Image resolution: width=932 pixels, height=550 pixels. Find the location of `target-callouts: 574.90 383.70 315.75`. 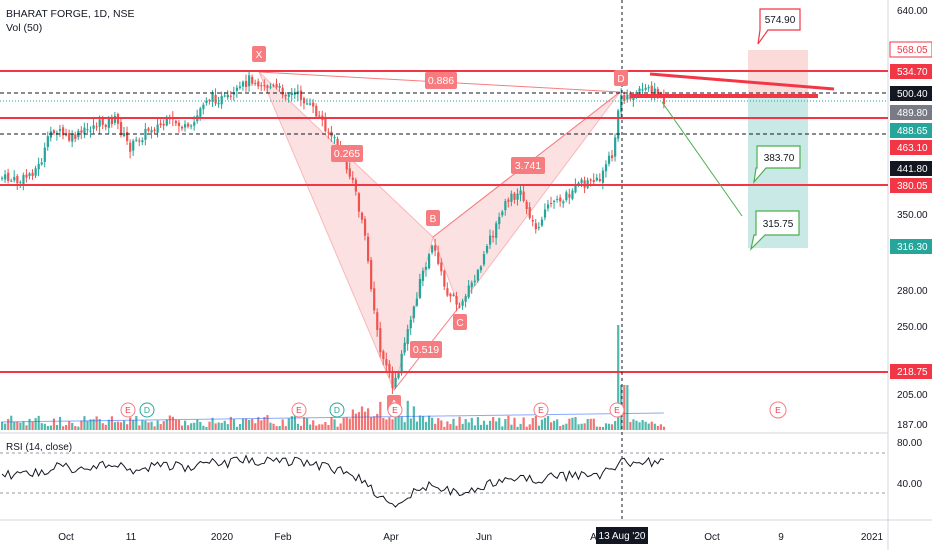

target-callouts: 574.90 383.70 315.75 is located at coordinates (775, 129).